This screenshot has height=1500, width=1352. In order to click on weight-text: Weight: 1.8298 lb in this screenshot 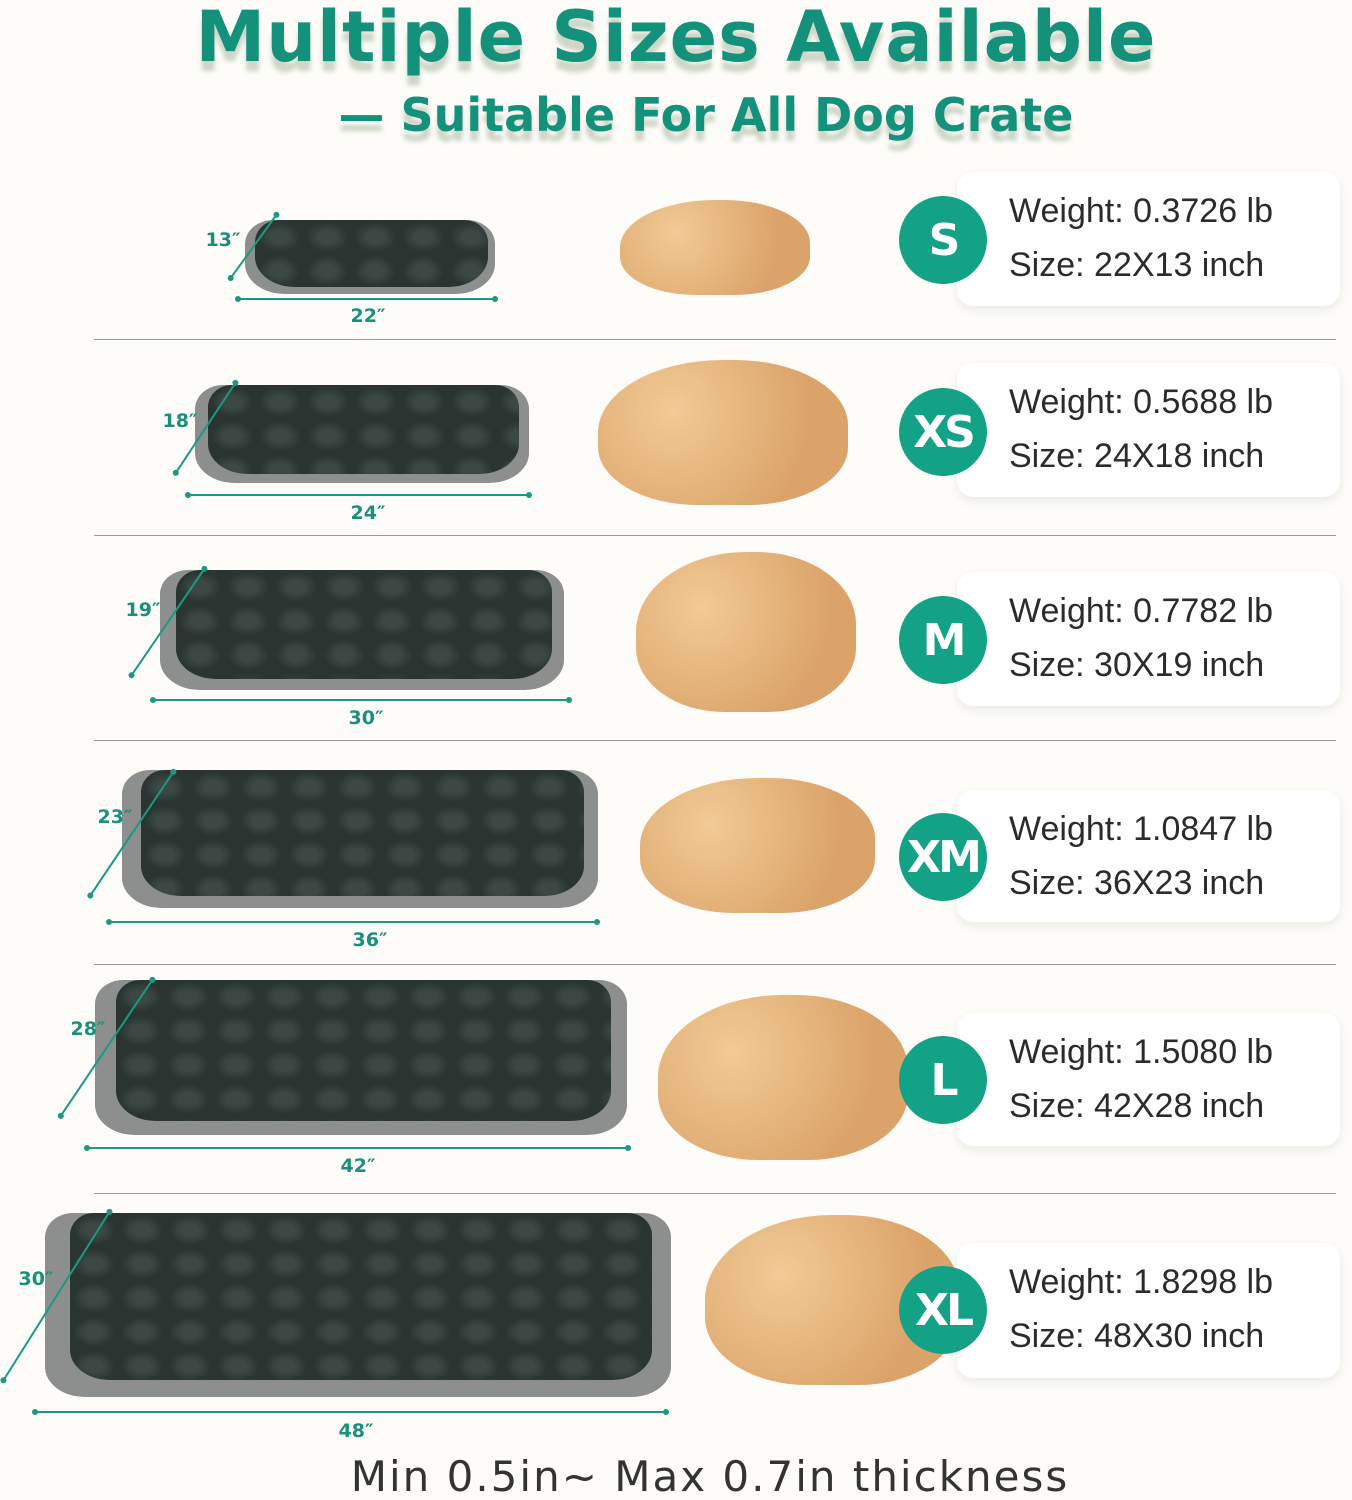, I will do `click(1141, 1282)`.